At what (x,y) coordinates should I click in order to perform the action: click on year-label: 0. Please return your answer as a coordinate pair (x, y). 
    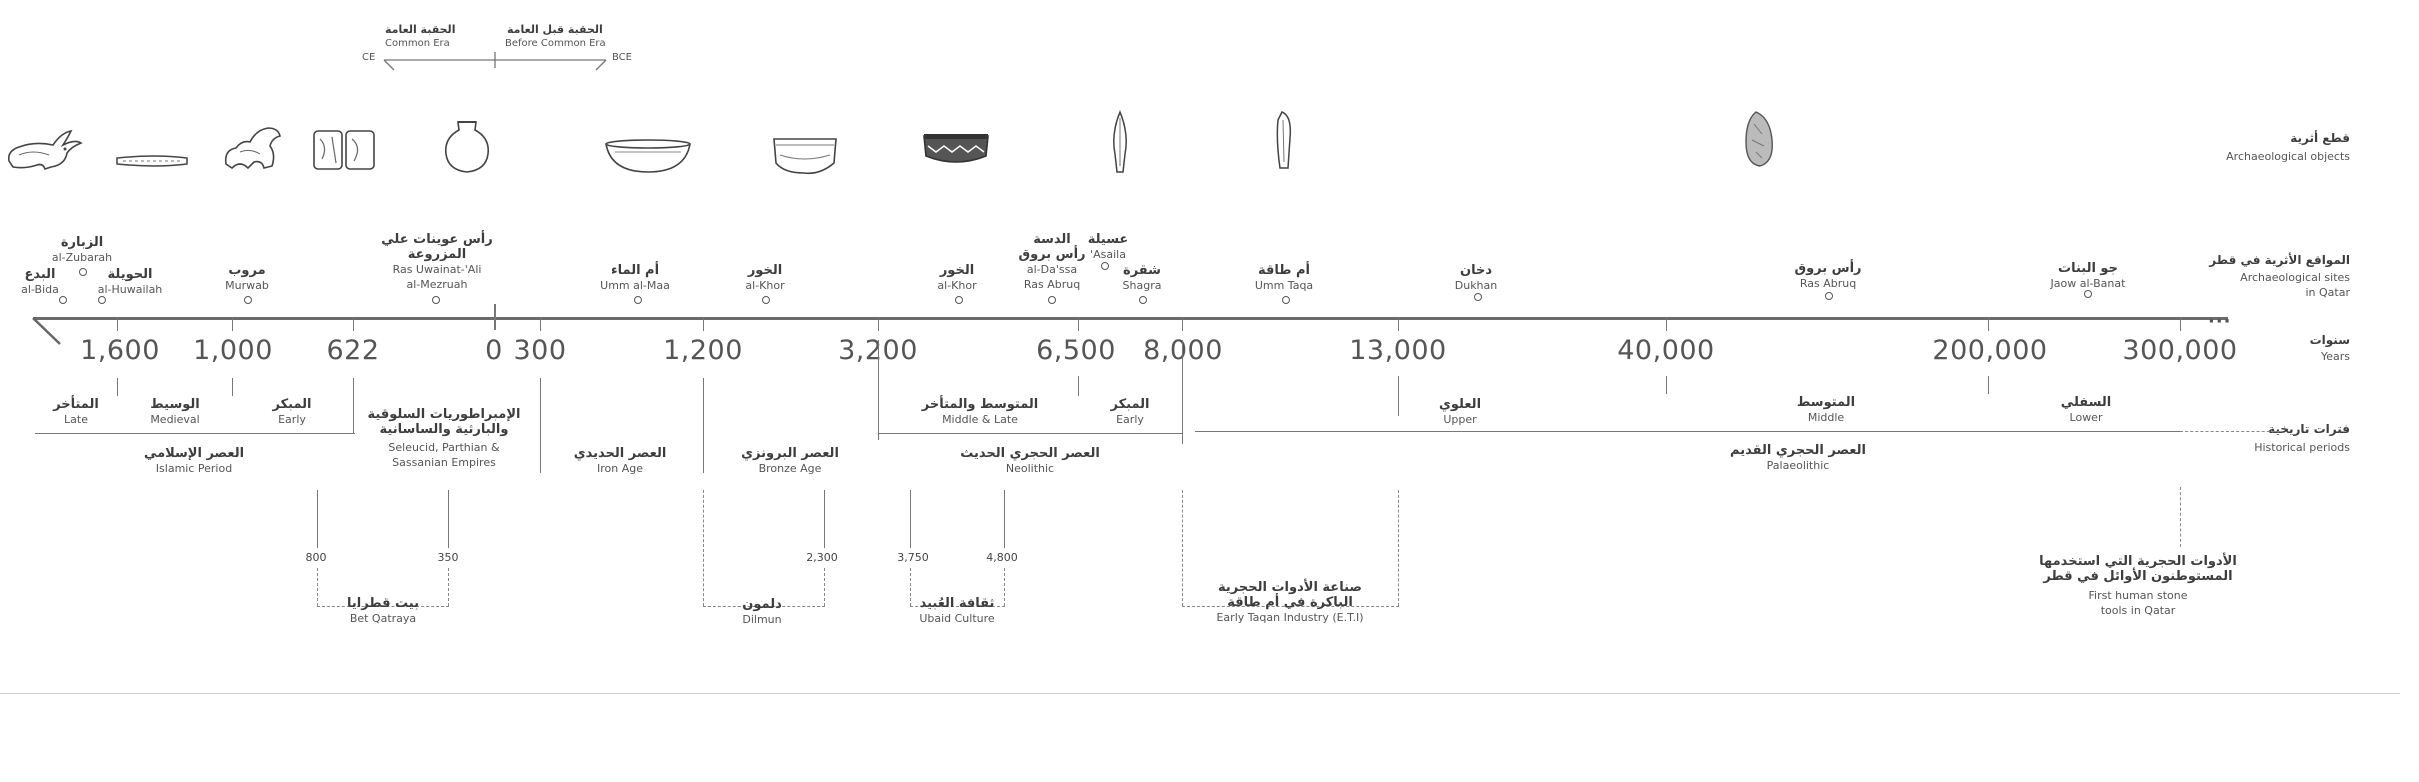
    Looking at the image, I should click on (494, 350).